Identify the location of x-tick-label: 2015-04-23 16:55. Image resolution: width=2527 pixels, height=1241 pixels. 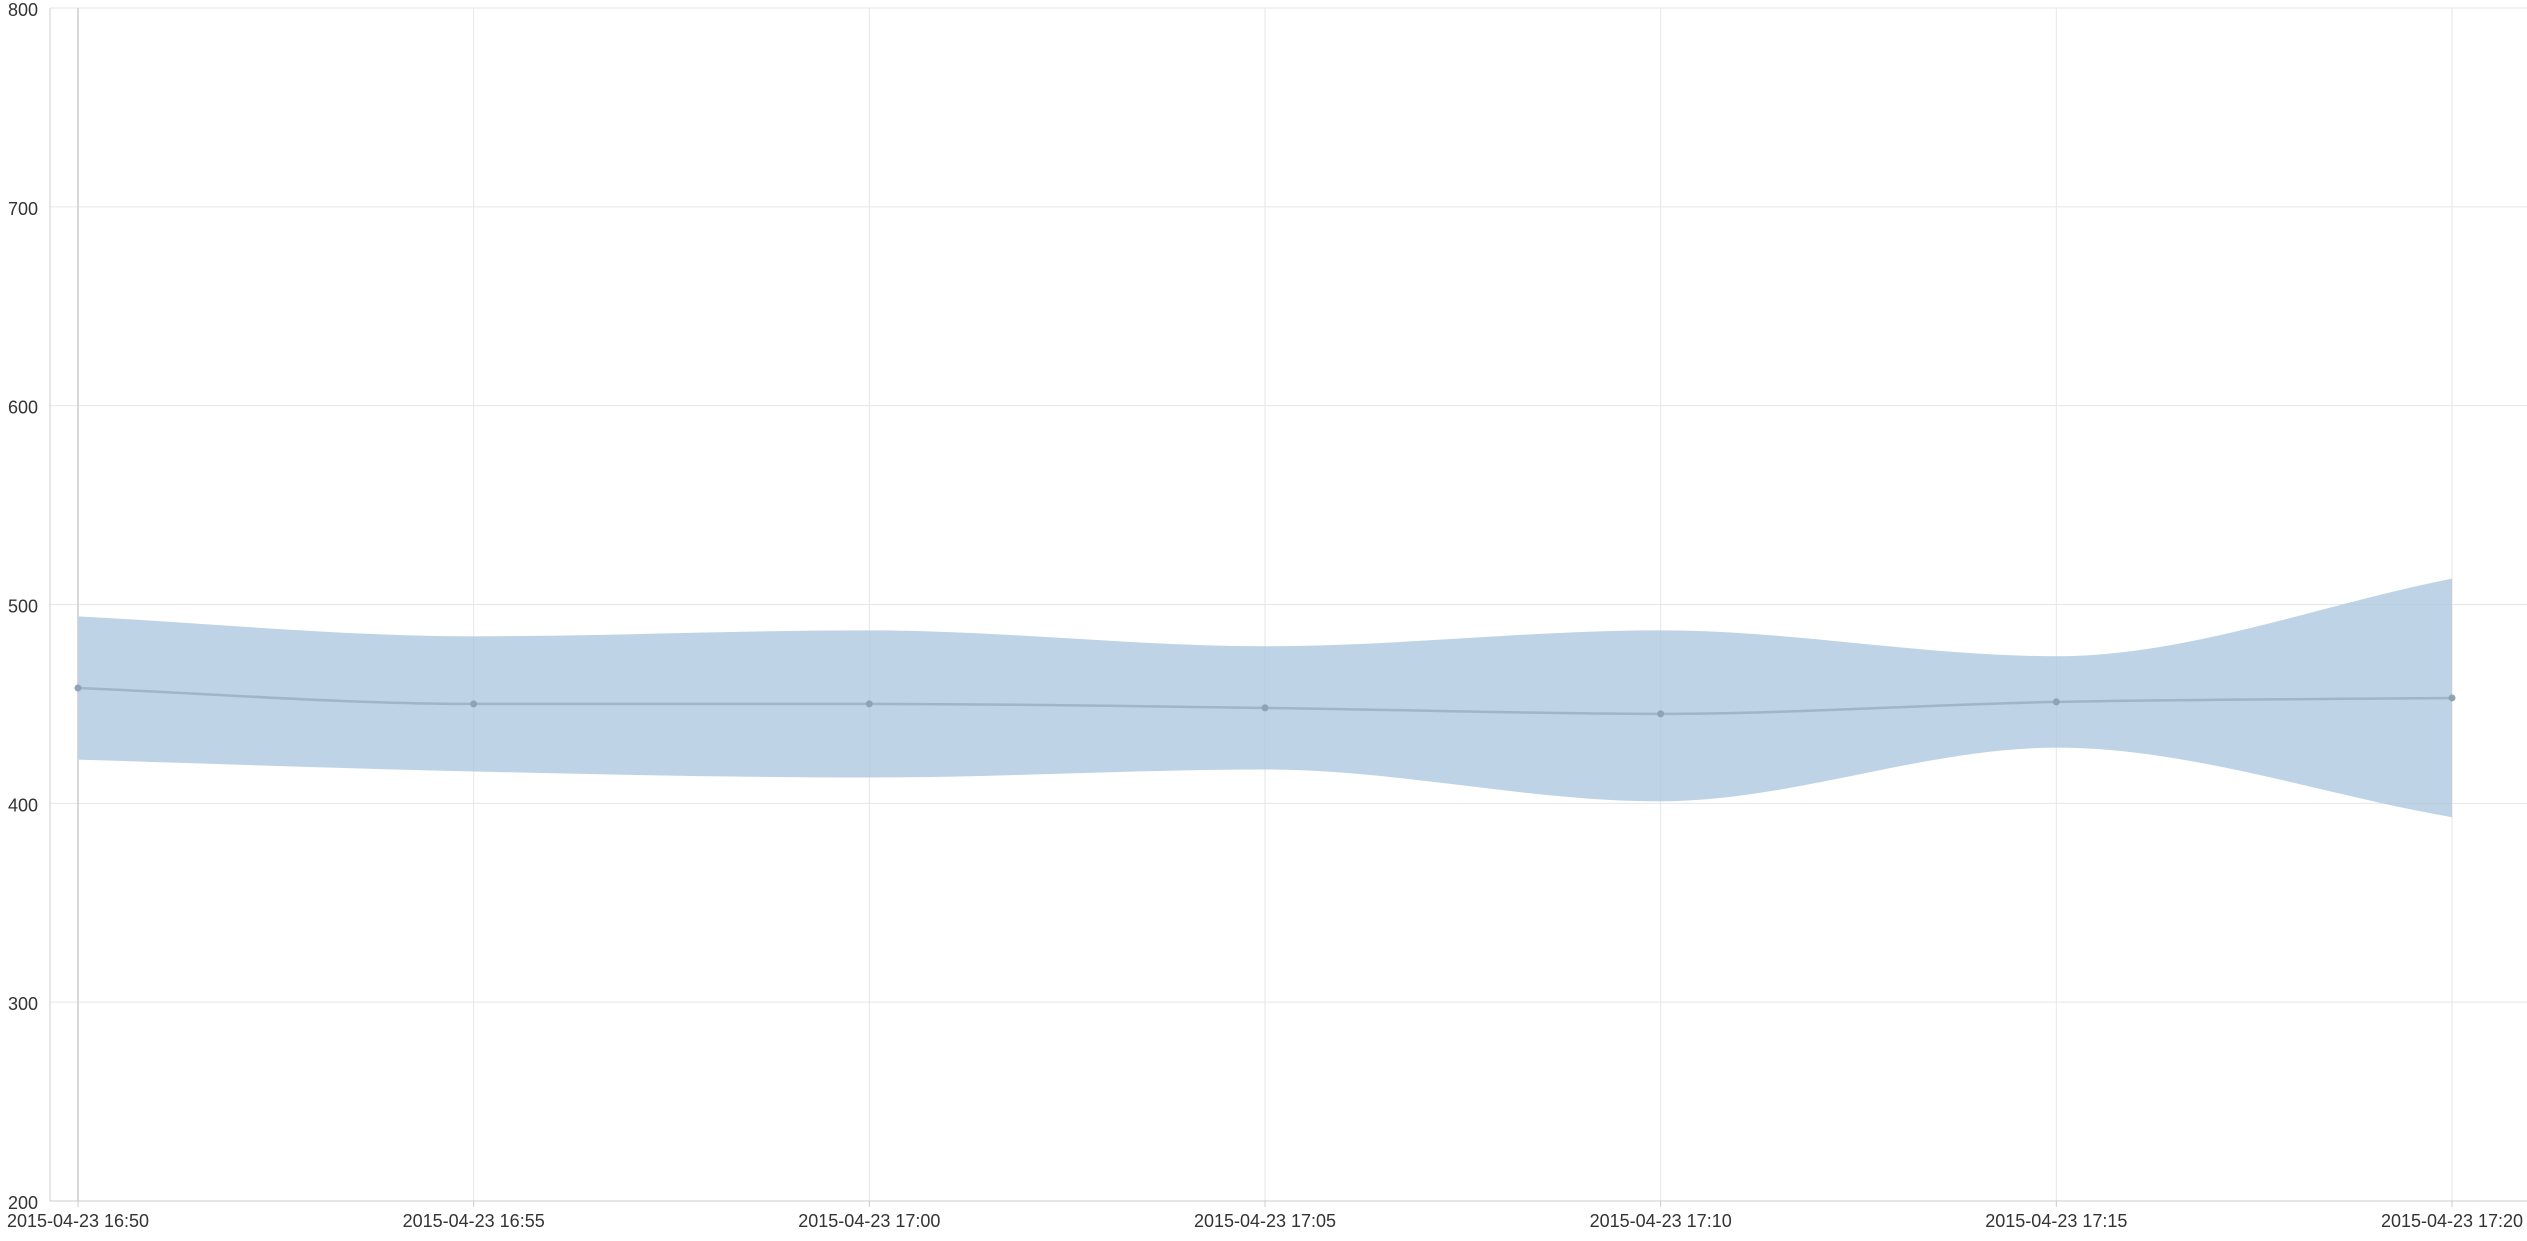
(474, 1221).